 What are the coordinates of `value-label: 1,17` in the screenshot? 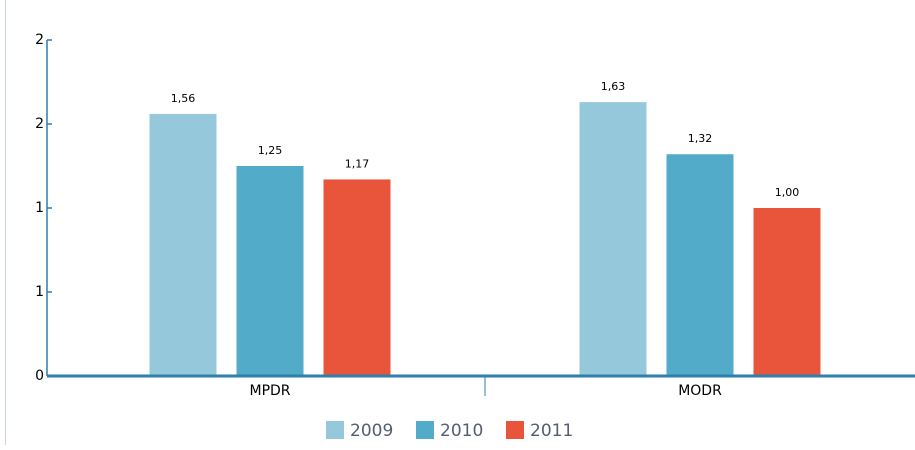 It's located at (357, 163).